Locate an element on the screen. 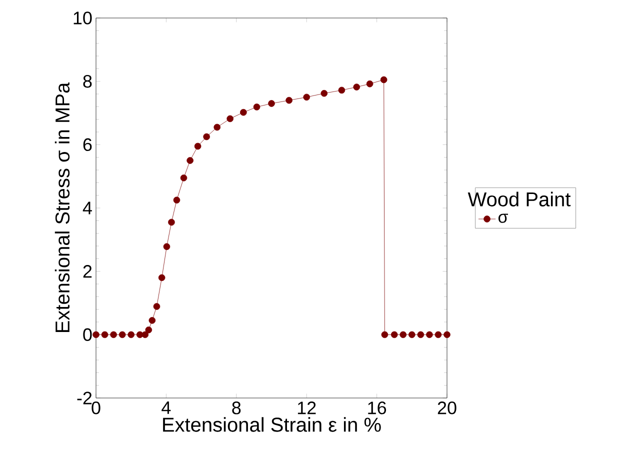  x-axis-title: Extensional Strain ε in % is located at coordinates (272, 424).